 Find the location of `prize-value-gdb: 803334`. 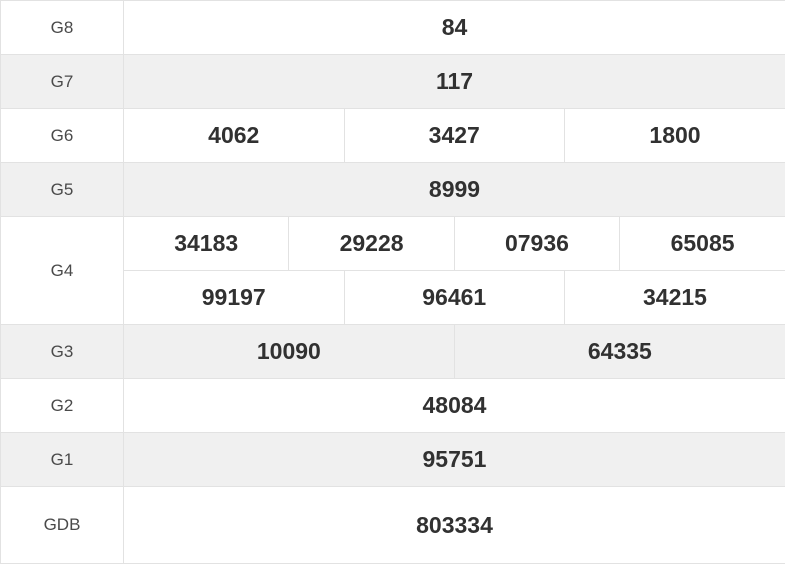

prize-value-gdb: 803334 is located at coordinates (454, 525).